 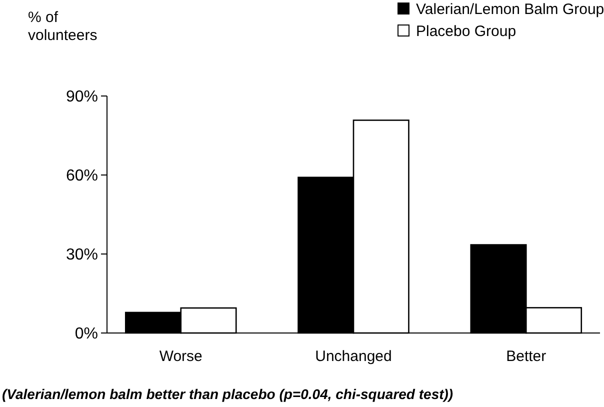 I want to click on y-tick-label: 90%, so click(x=82, y=97).